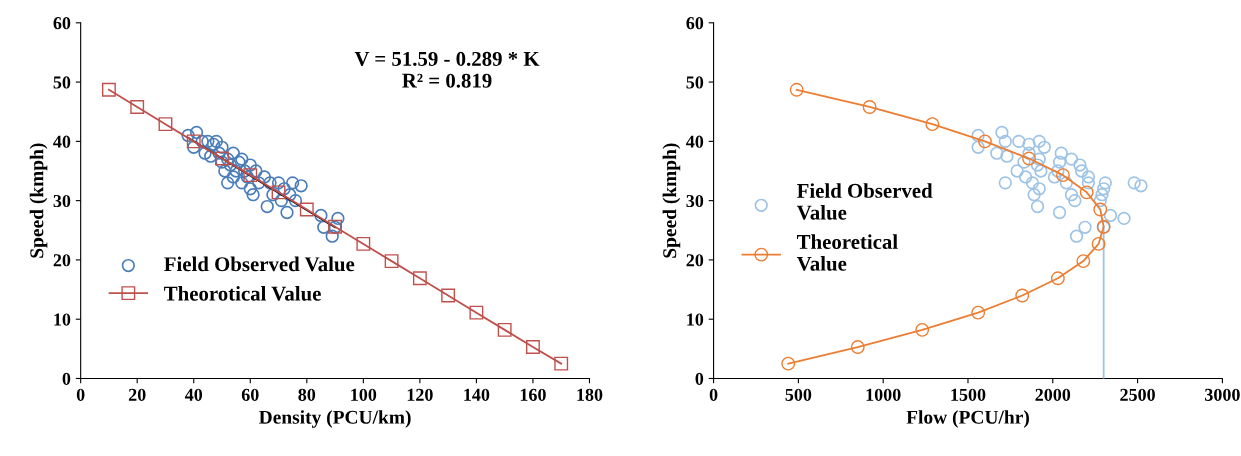 This screenshot has height=456, width=1241. I want to click on x-axis-title: Flow (PCU/hr), so click(967, 419).